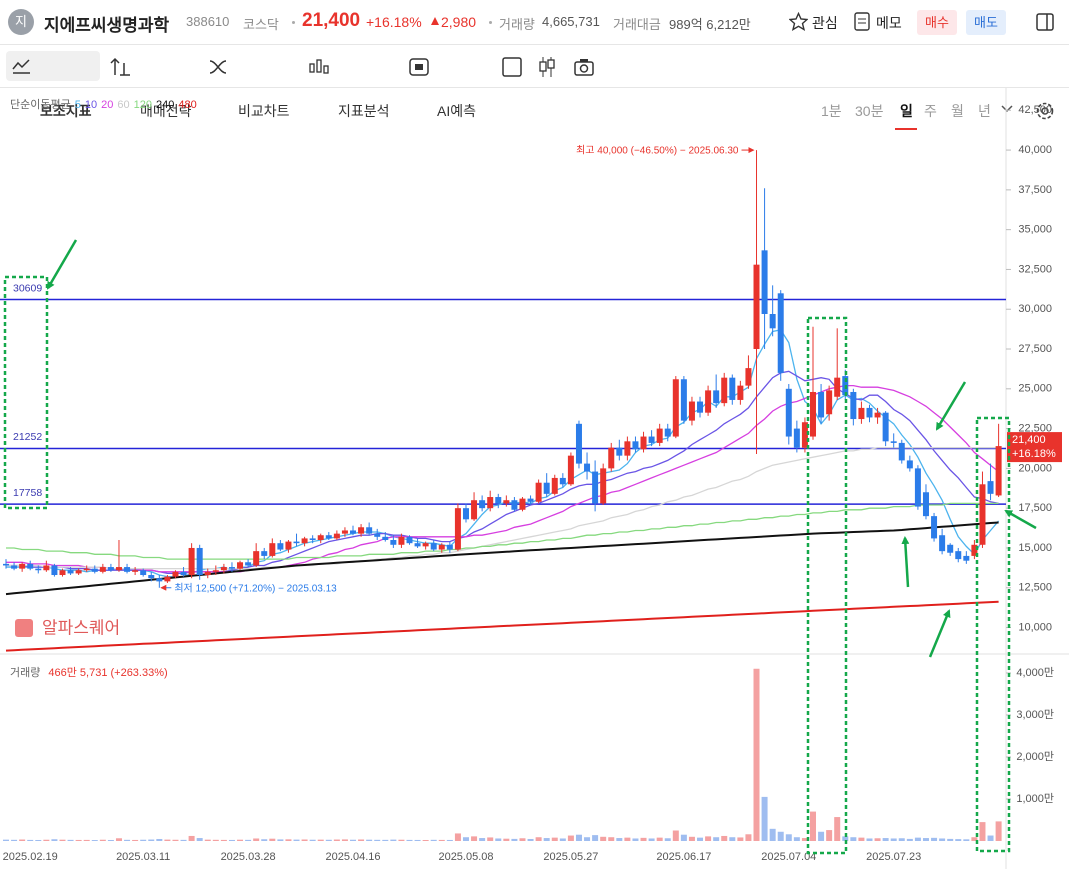  Describe the element at coordinates (1035, 269) in the screenshot. I see `y-tick-label: 32,500` at that location.